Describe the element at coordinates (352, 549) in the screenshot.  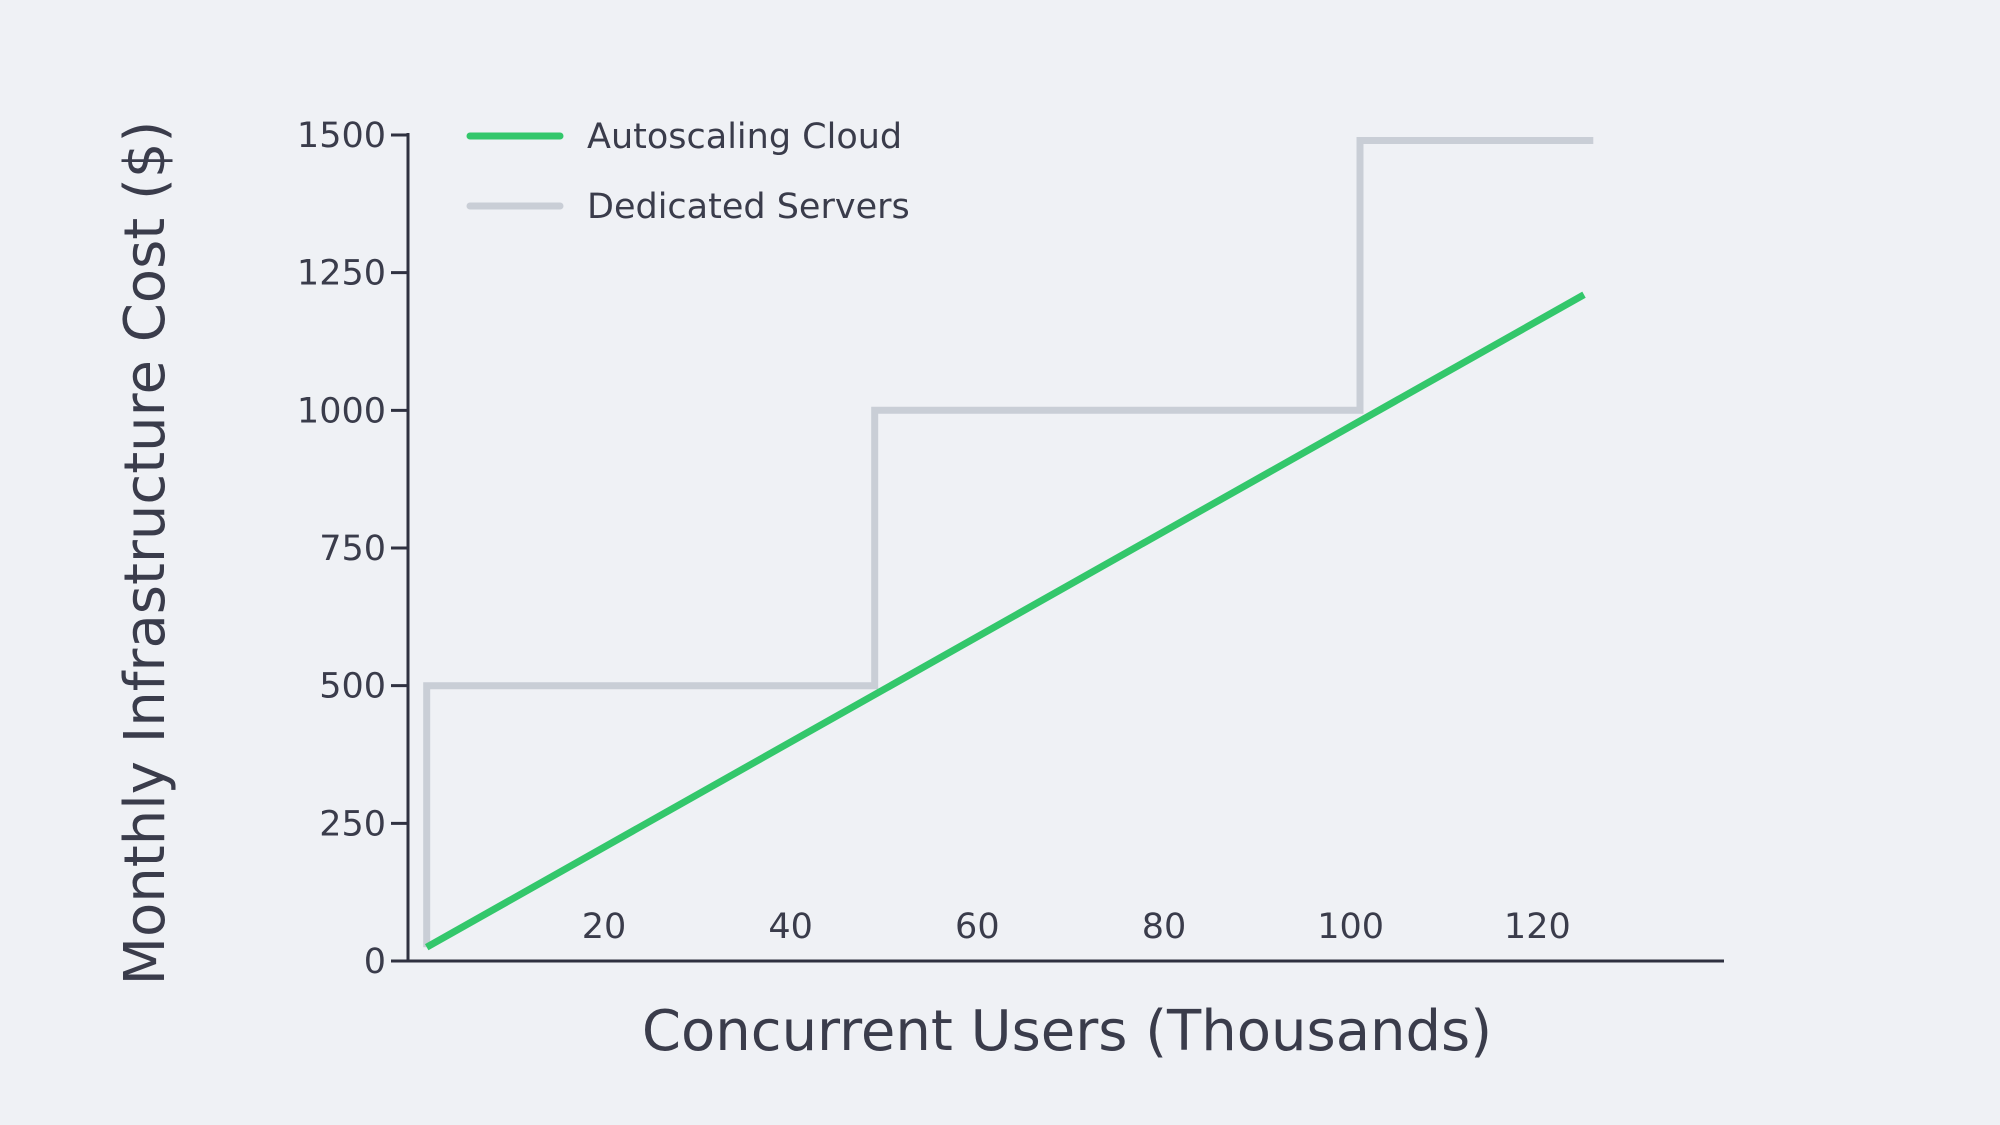
I see `y-tick-label: 750` at that location.